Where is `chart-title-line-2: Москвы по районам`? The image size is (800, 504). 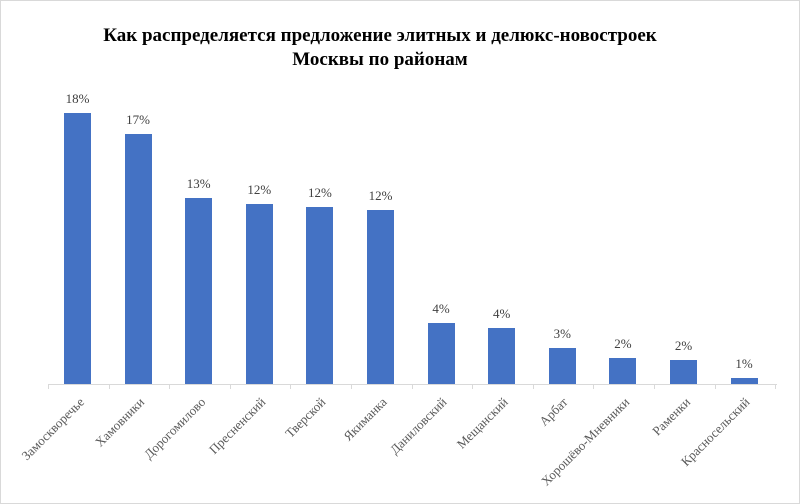
chart-title-line-2: Москвы по районам is located at coordinates (380, 59).